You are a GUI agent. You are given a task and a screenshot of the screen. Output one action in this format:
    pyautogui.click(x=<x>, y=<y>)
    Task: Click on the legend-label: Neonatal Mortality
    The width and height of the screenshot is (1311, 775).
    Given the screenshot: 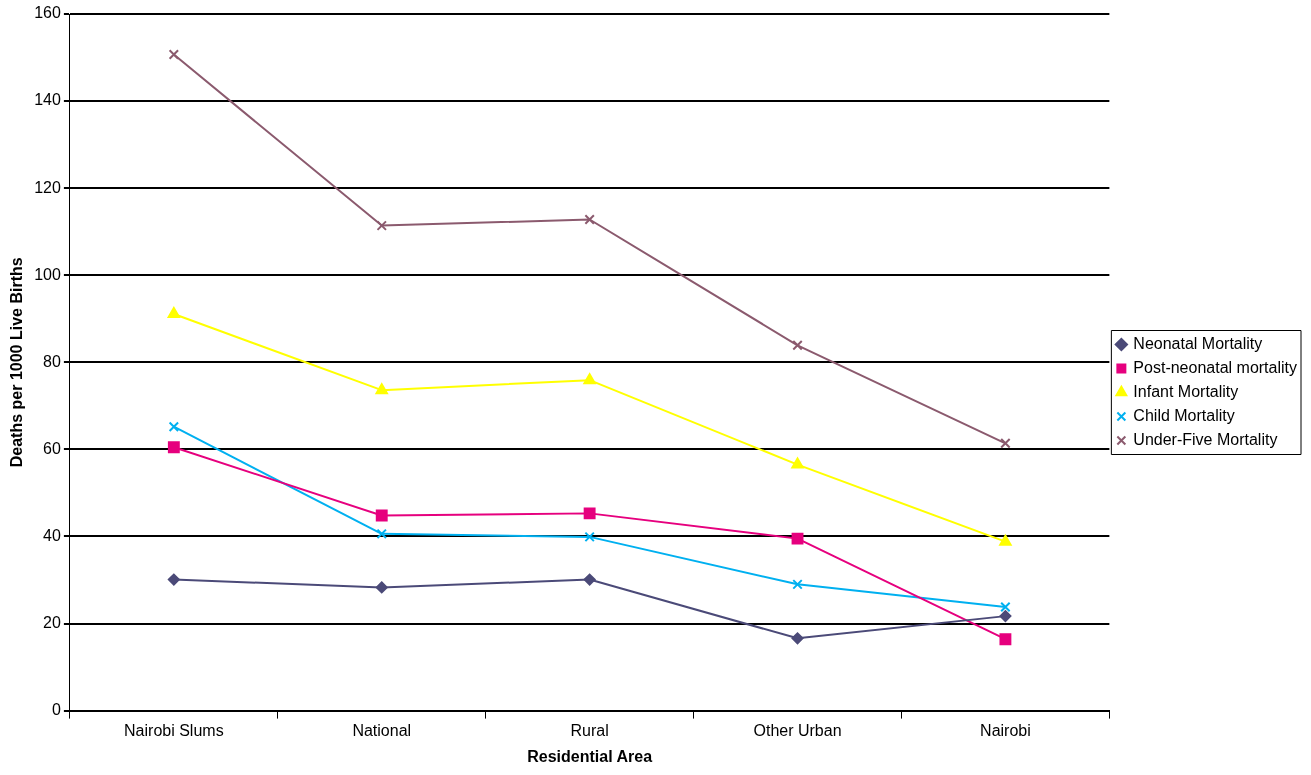 What is the action you would take?
    pyautogui.click(x=1198, y=343)
    